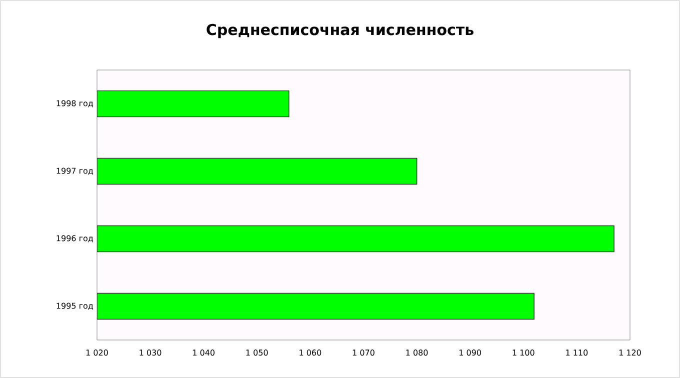  Describe the element at coordinates (75, 306) in the screenshot. I see `y-tick-label: 1995 год` at that location.